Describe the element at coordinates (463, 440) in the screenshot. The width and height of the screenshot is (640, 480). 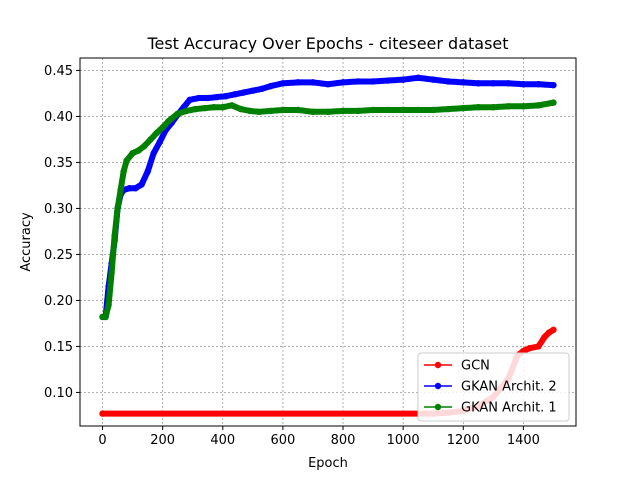
I see `x-tick-label: 1200` at that location.